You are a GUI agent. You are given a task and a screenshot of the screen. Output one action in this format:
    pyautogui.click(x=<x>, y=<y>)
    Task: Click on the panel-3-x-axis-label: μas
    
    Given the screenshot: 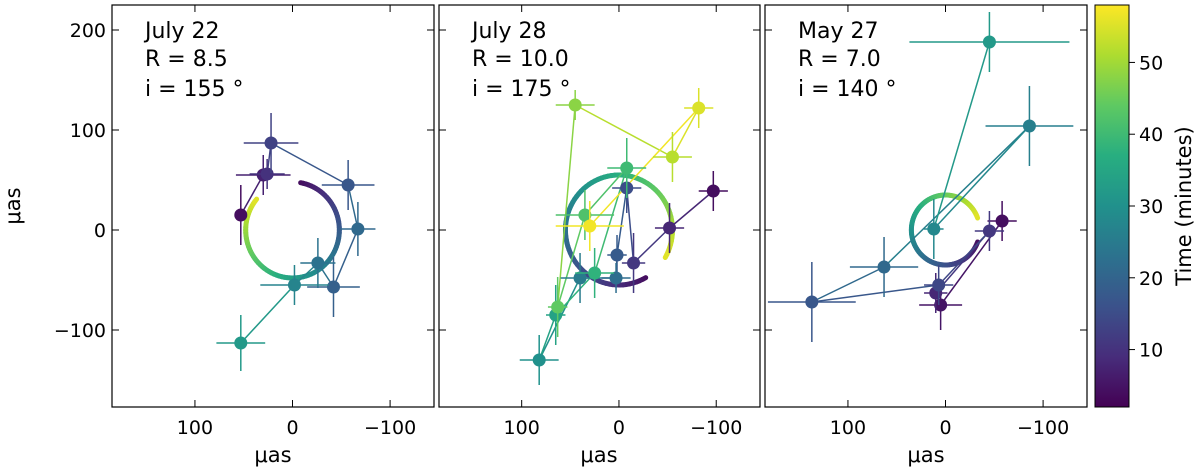 What is the action you would take?
    pyautogui.click(x=925, y=455)
    